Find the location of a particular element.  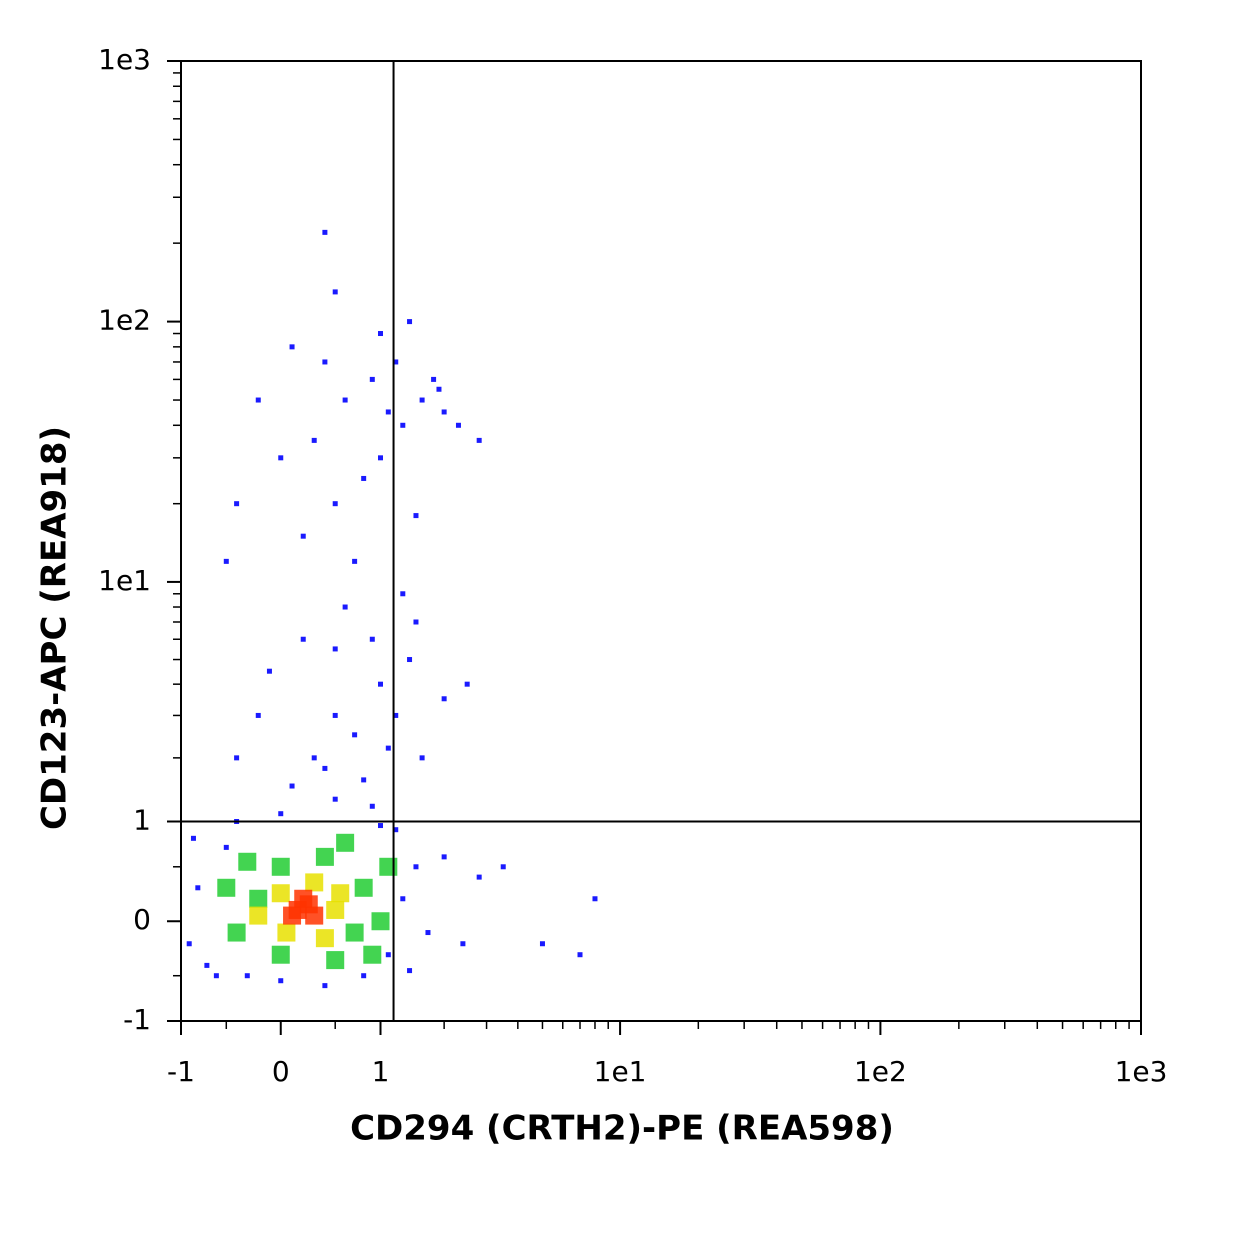

x-tick-label: 1e2 is located at coordinates (880, 1071).